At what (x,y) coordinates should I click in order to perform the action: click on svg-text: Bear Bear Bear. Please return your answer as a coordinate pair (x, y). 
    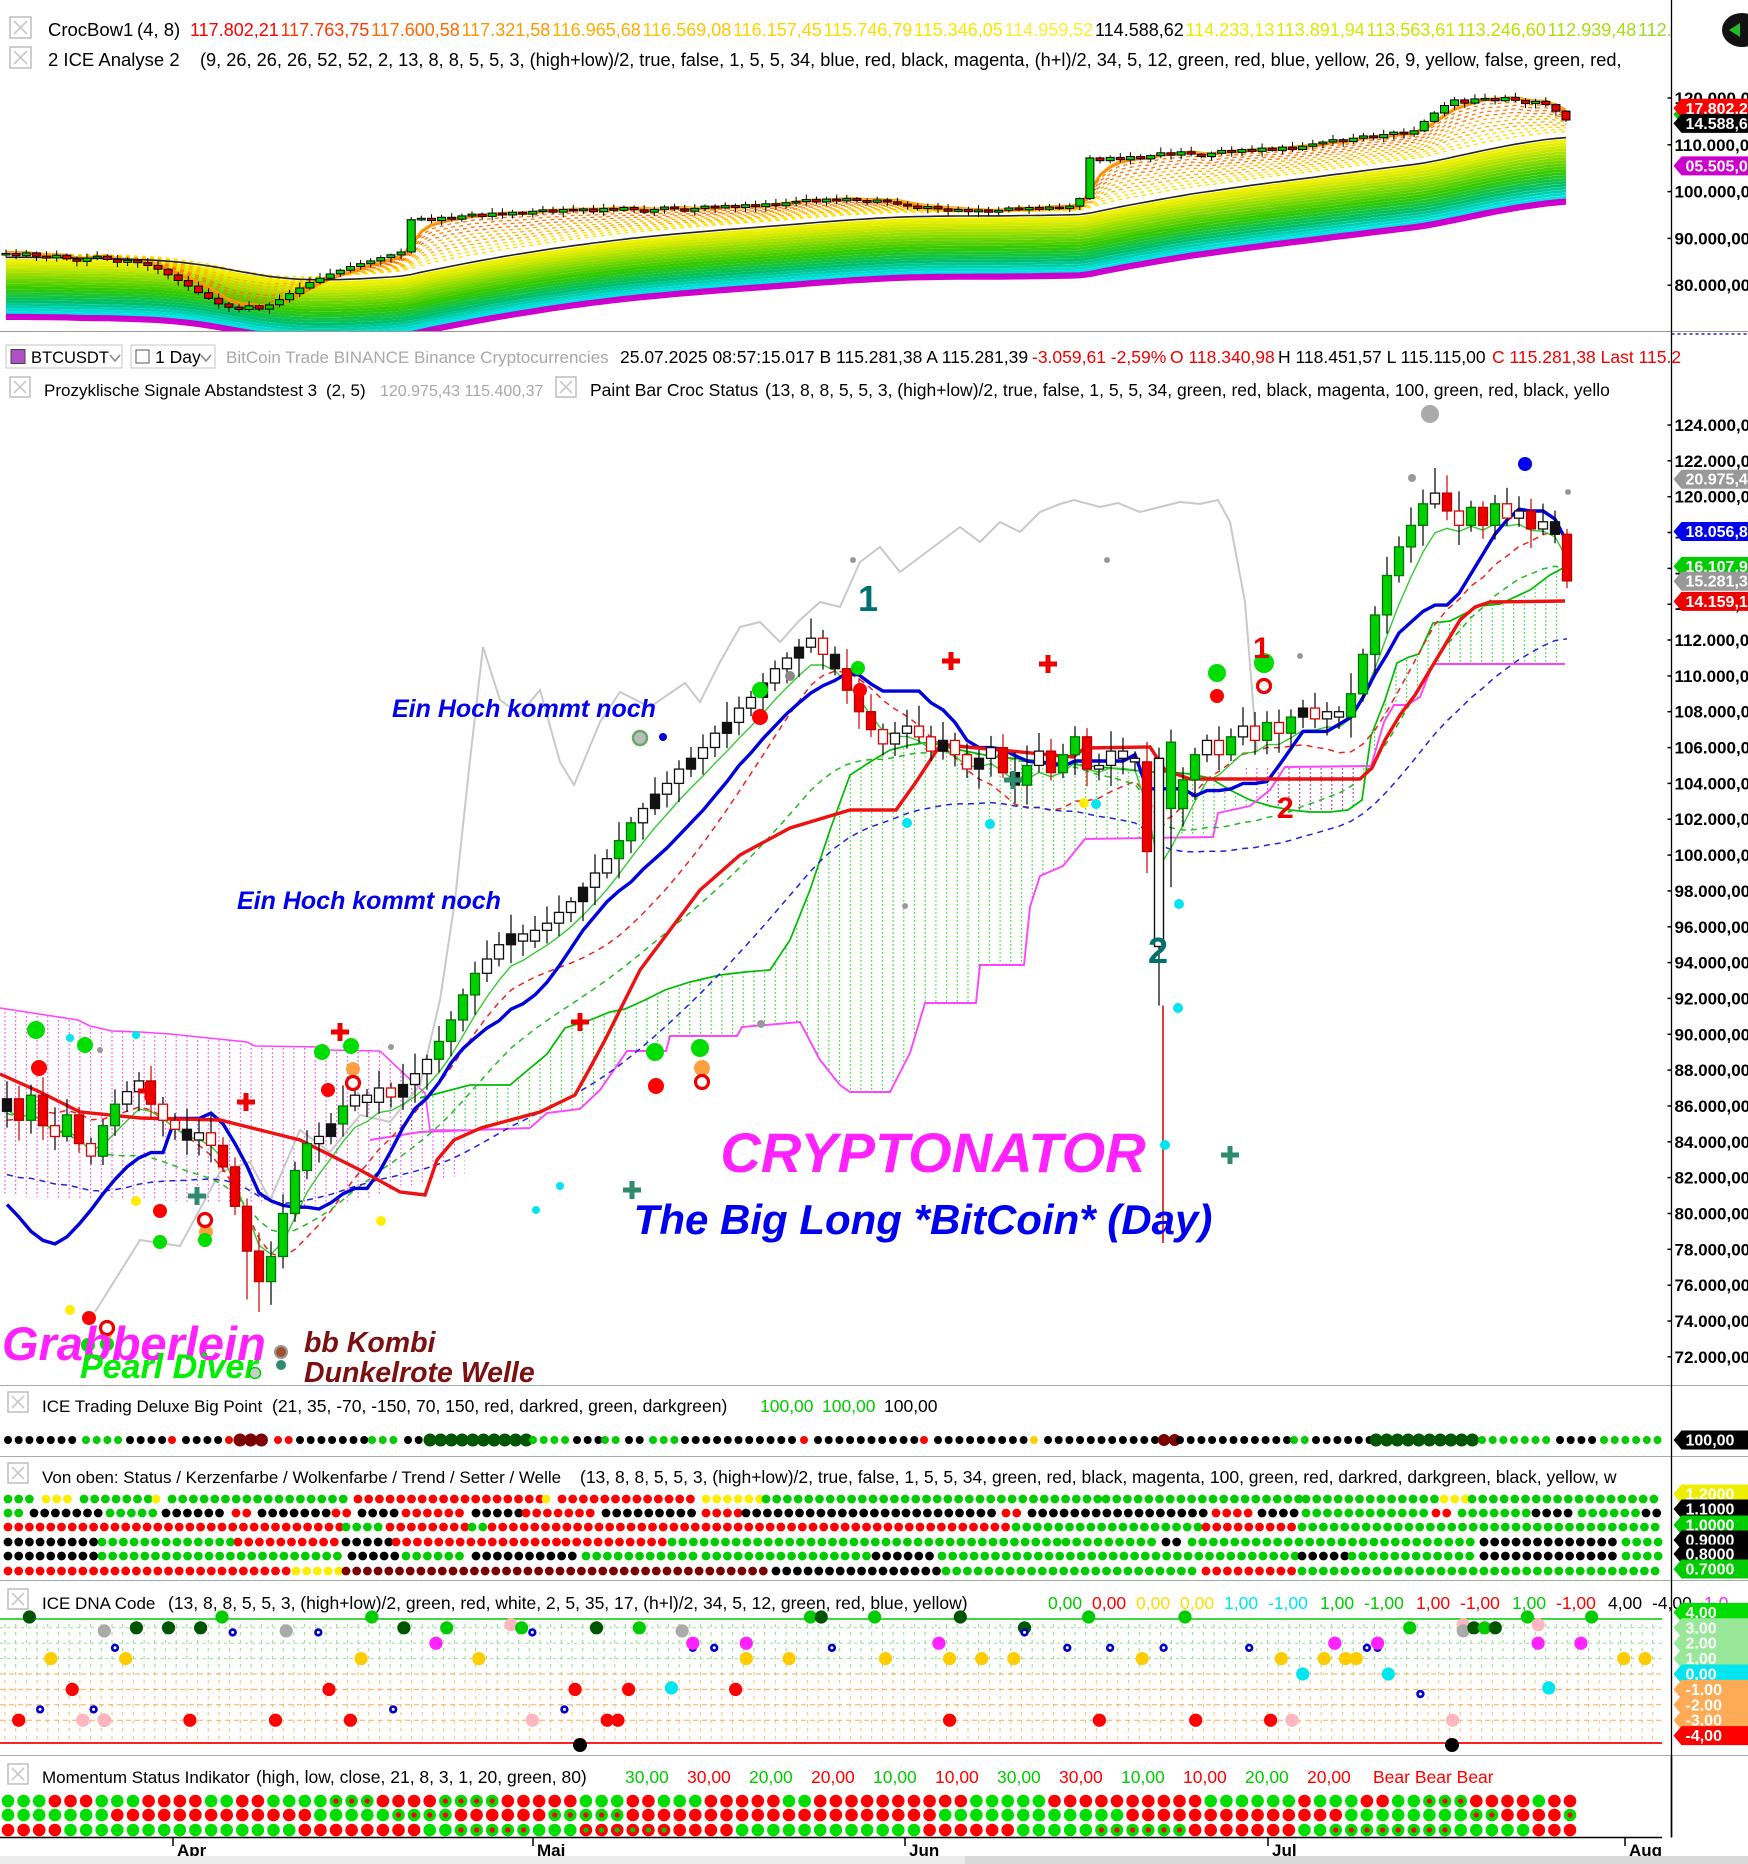
    Looking at the image, I should click on (1433, 1777).